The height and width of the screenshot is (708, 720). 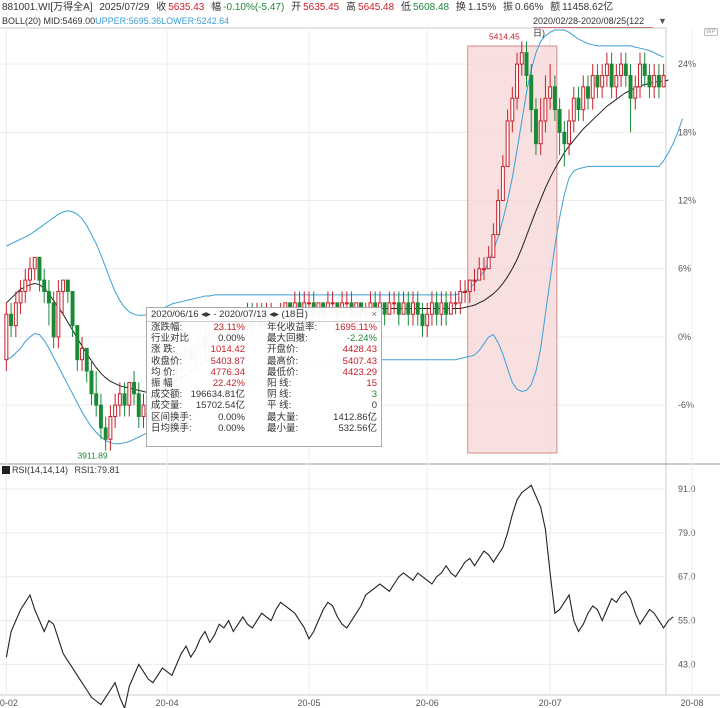 What do you see at coordinates (40, 470) in the screenshot?
I see `rsi-title: RSI(14,14,14)` at bounding box center [40, 470].